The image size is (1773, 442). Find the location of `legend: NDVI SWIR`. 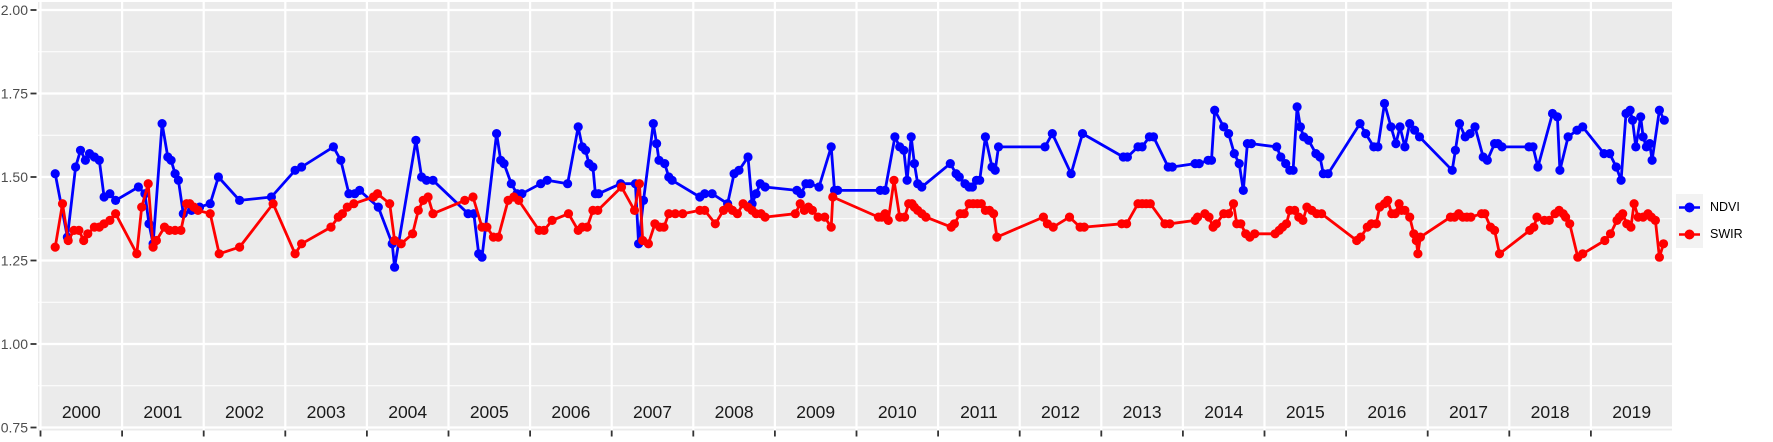

legend: NDVI SWIR is located at coordinates (1724, 221).